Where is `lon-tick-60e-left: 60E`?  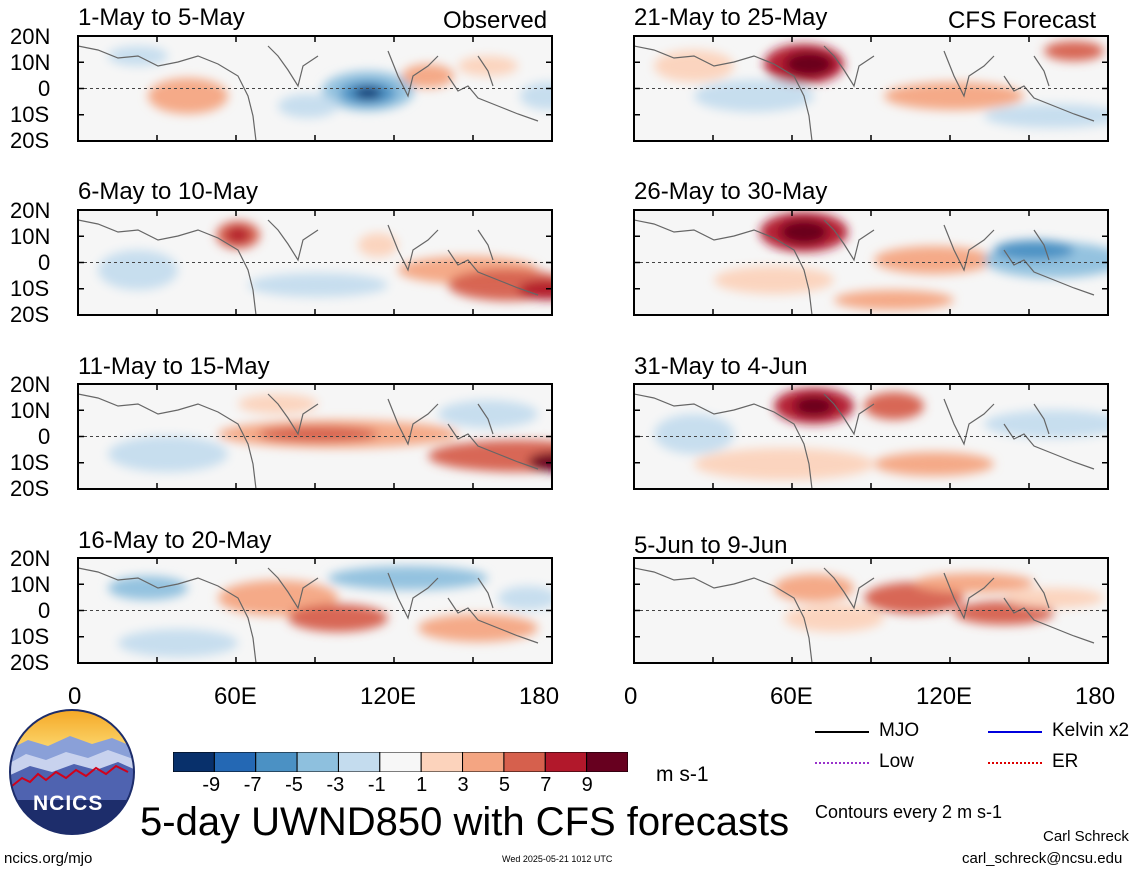 lon-tick-60e-left: 60E is located at coordinates (235, 696).